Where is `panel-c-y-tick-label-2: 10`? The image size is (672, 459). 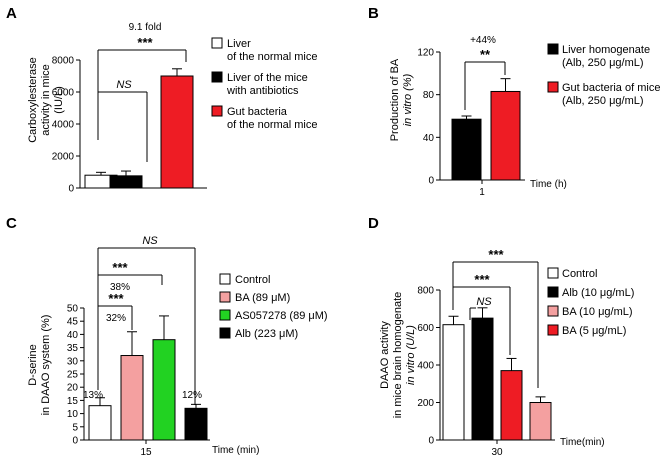 panel-c-y-tick-label-2: 10 is located at coordinates (73, 414).